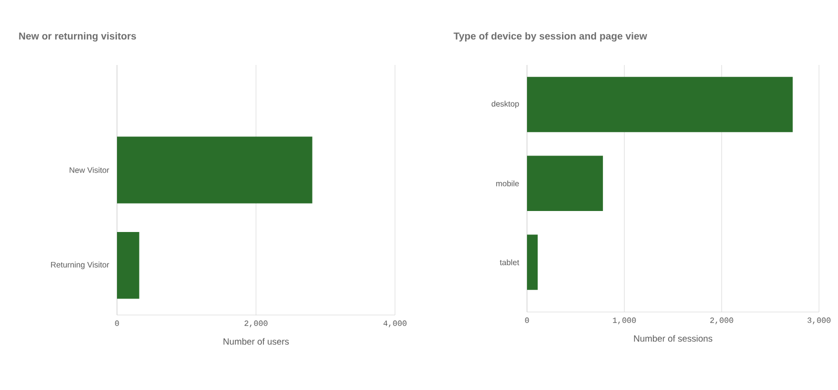  I want to click on x-axis-title: Number of sessions, so click(673, 338).